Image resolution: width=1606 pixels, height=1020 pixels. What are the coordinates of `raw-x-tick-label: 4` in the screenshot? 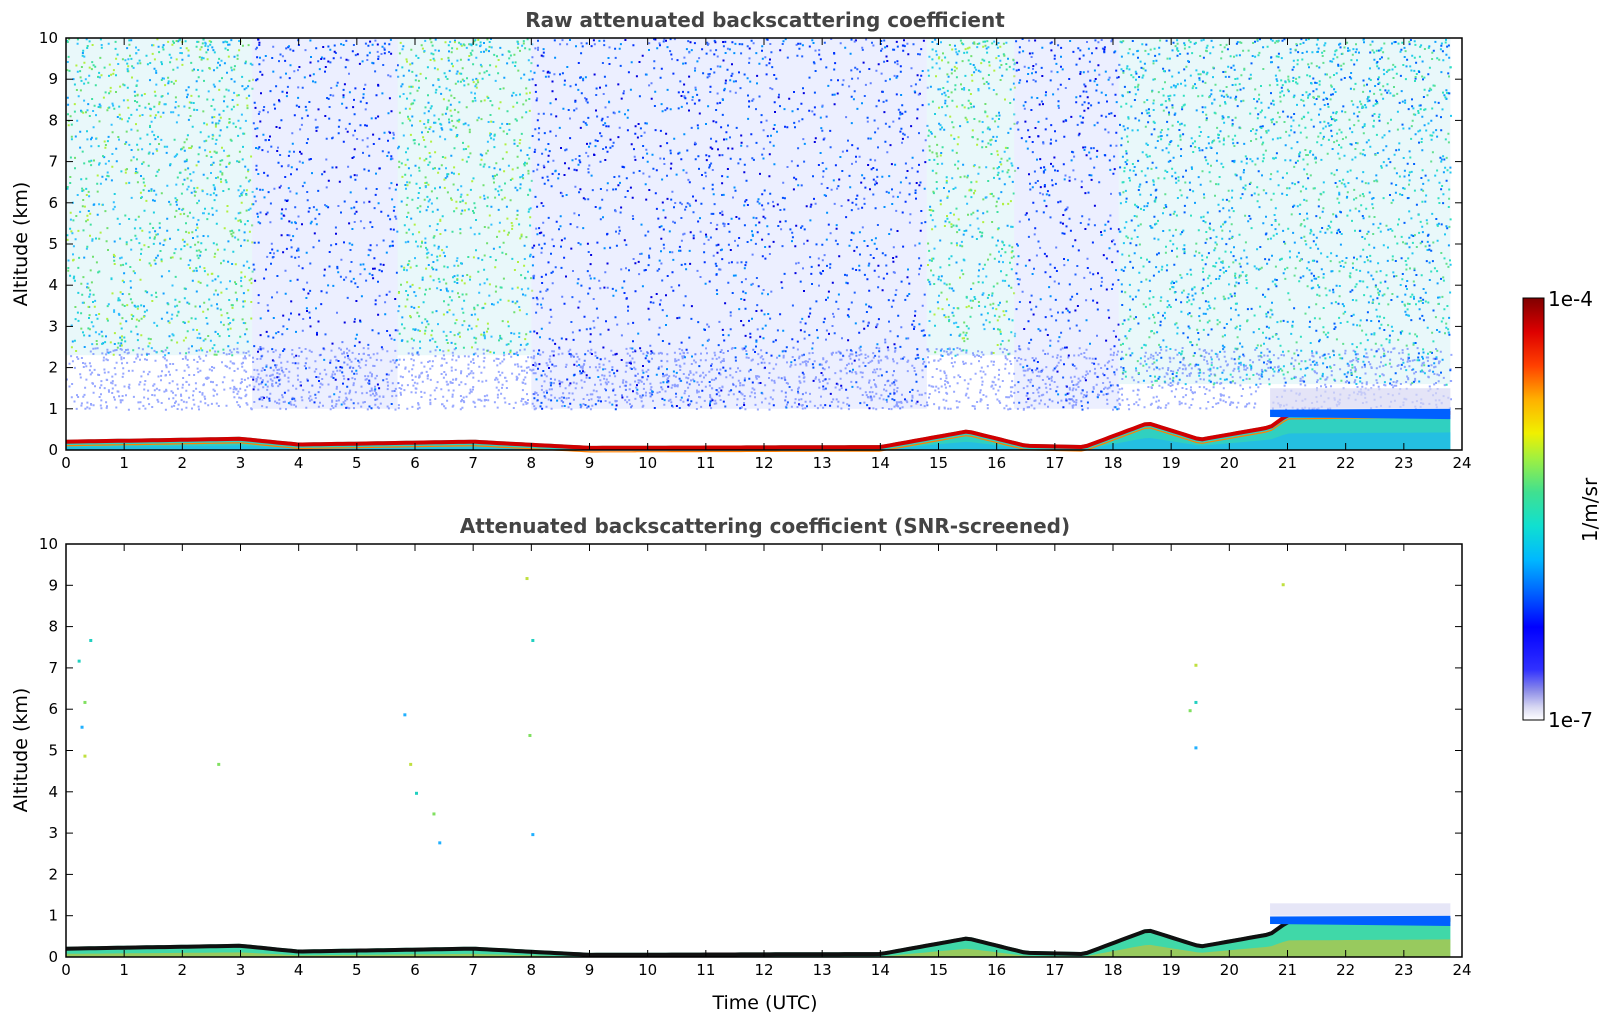 It's located at (299, 463).